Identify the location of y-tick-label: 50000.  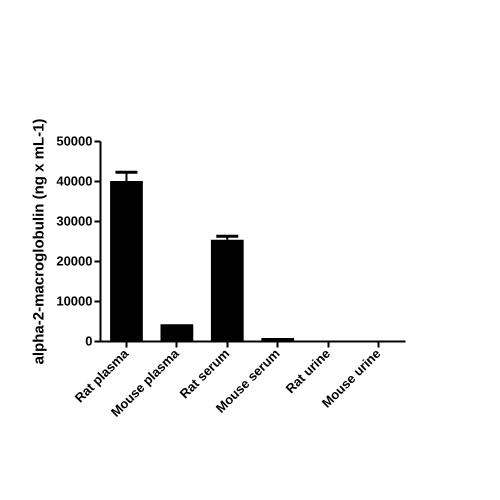
(74, 141).